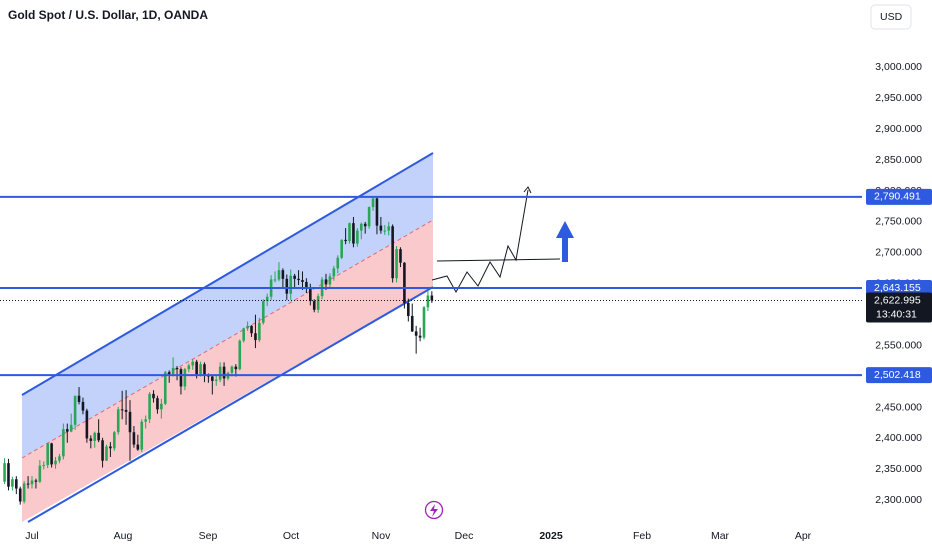 The image size is (932, 550). I want to click on y-tick-label: 2,750.000, so click(898, 222).